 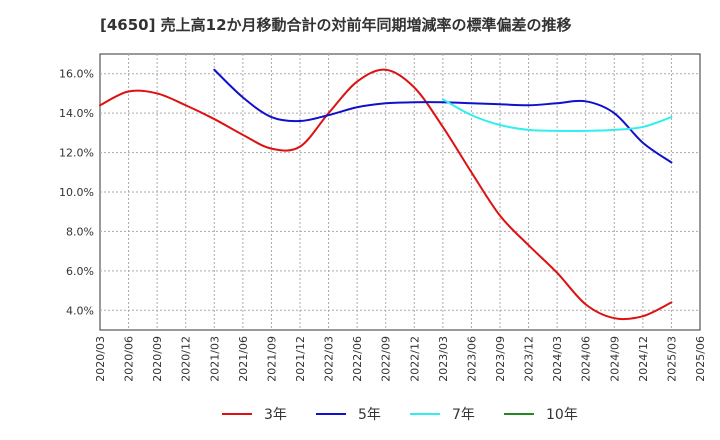 What do you see at coordinates (186, 359) in the screenshot?
I see `x-tick-label: 2020/12` at bounding box center [186, 359].